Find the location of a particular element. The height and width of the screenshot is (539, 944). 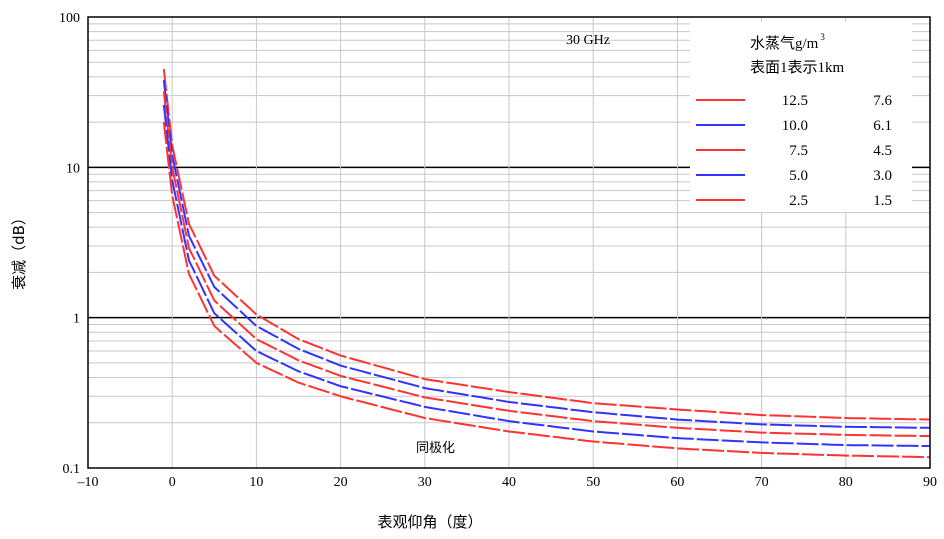

legend-label-b: 6.1 is located at coordinates (882, 126).